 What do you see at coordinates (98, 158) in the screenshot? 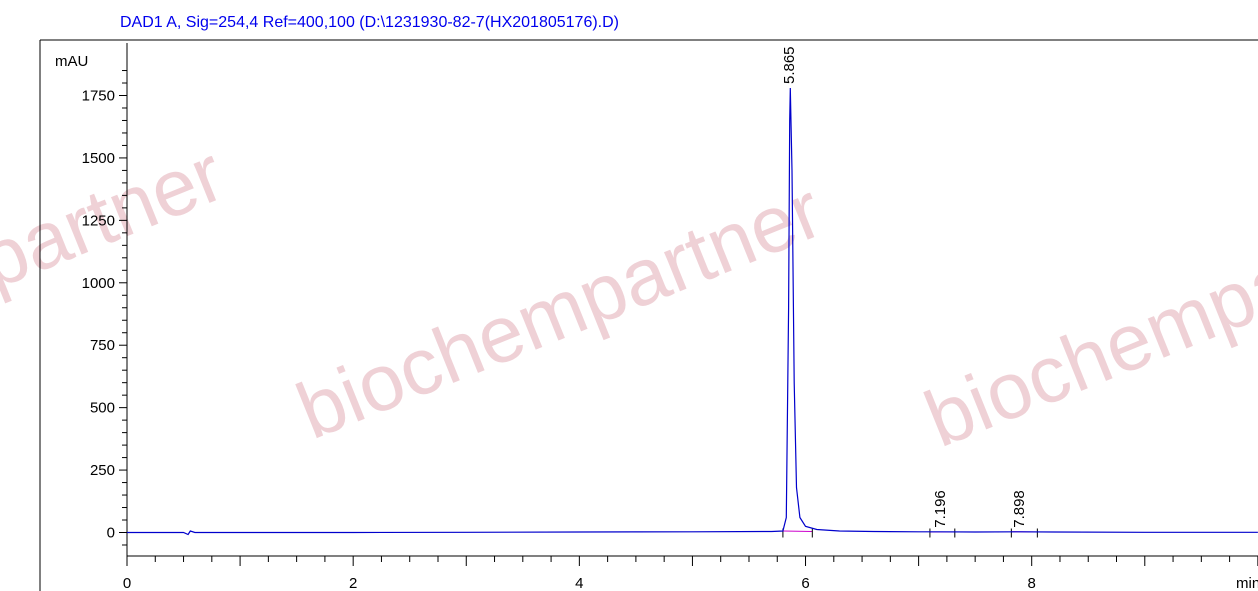
I see `y-tick-label: 1500` at bounding box center [98, 158].